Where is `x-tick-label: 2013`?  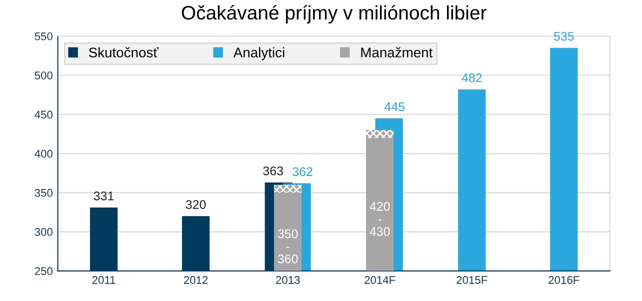 x-tick-label: 2013 is located at coordinates (288, 280).